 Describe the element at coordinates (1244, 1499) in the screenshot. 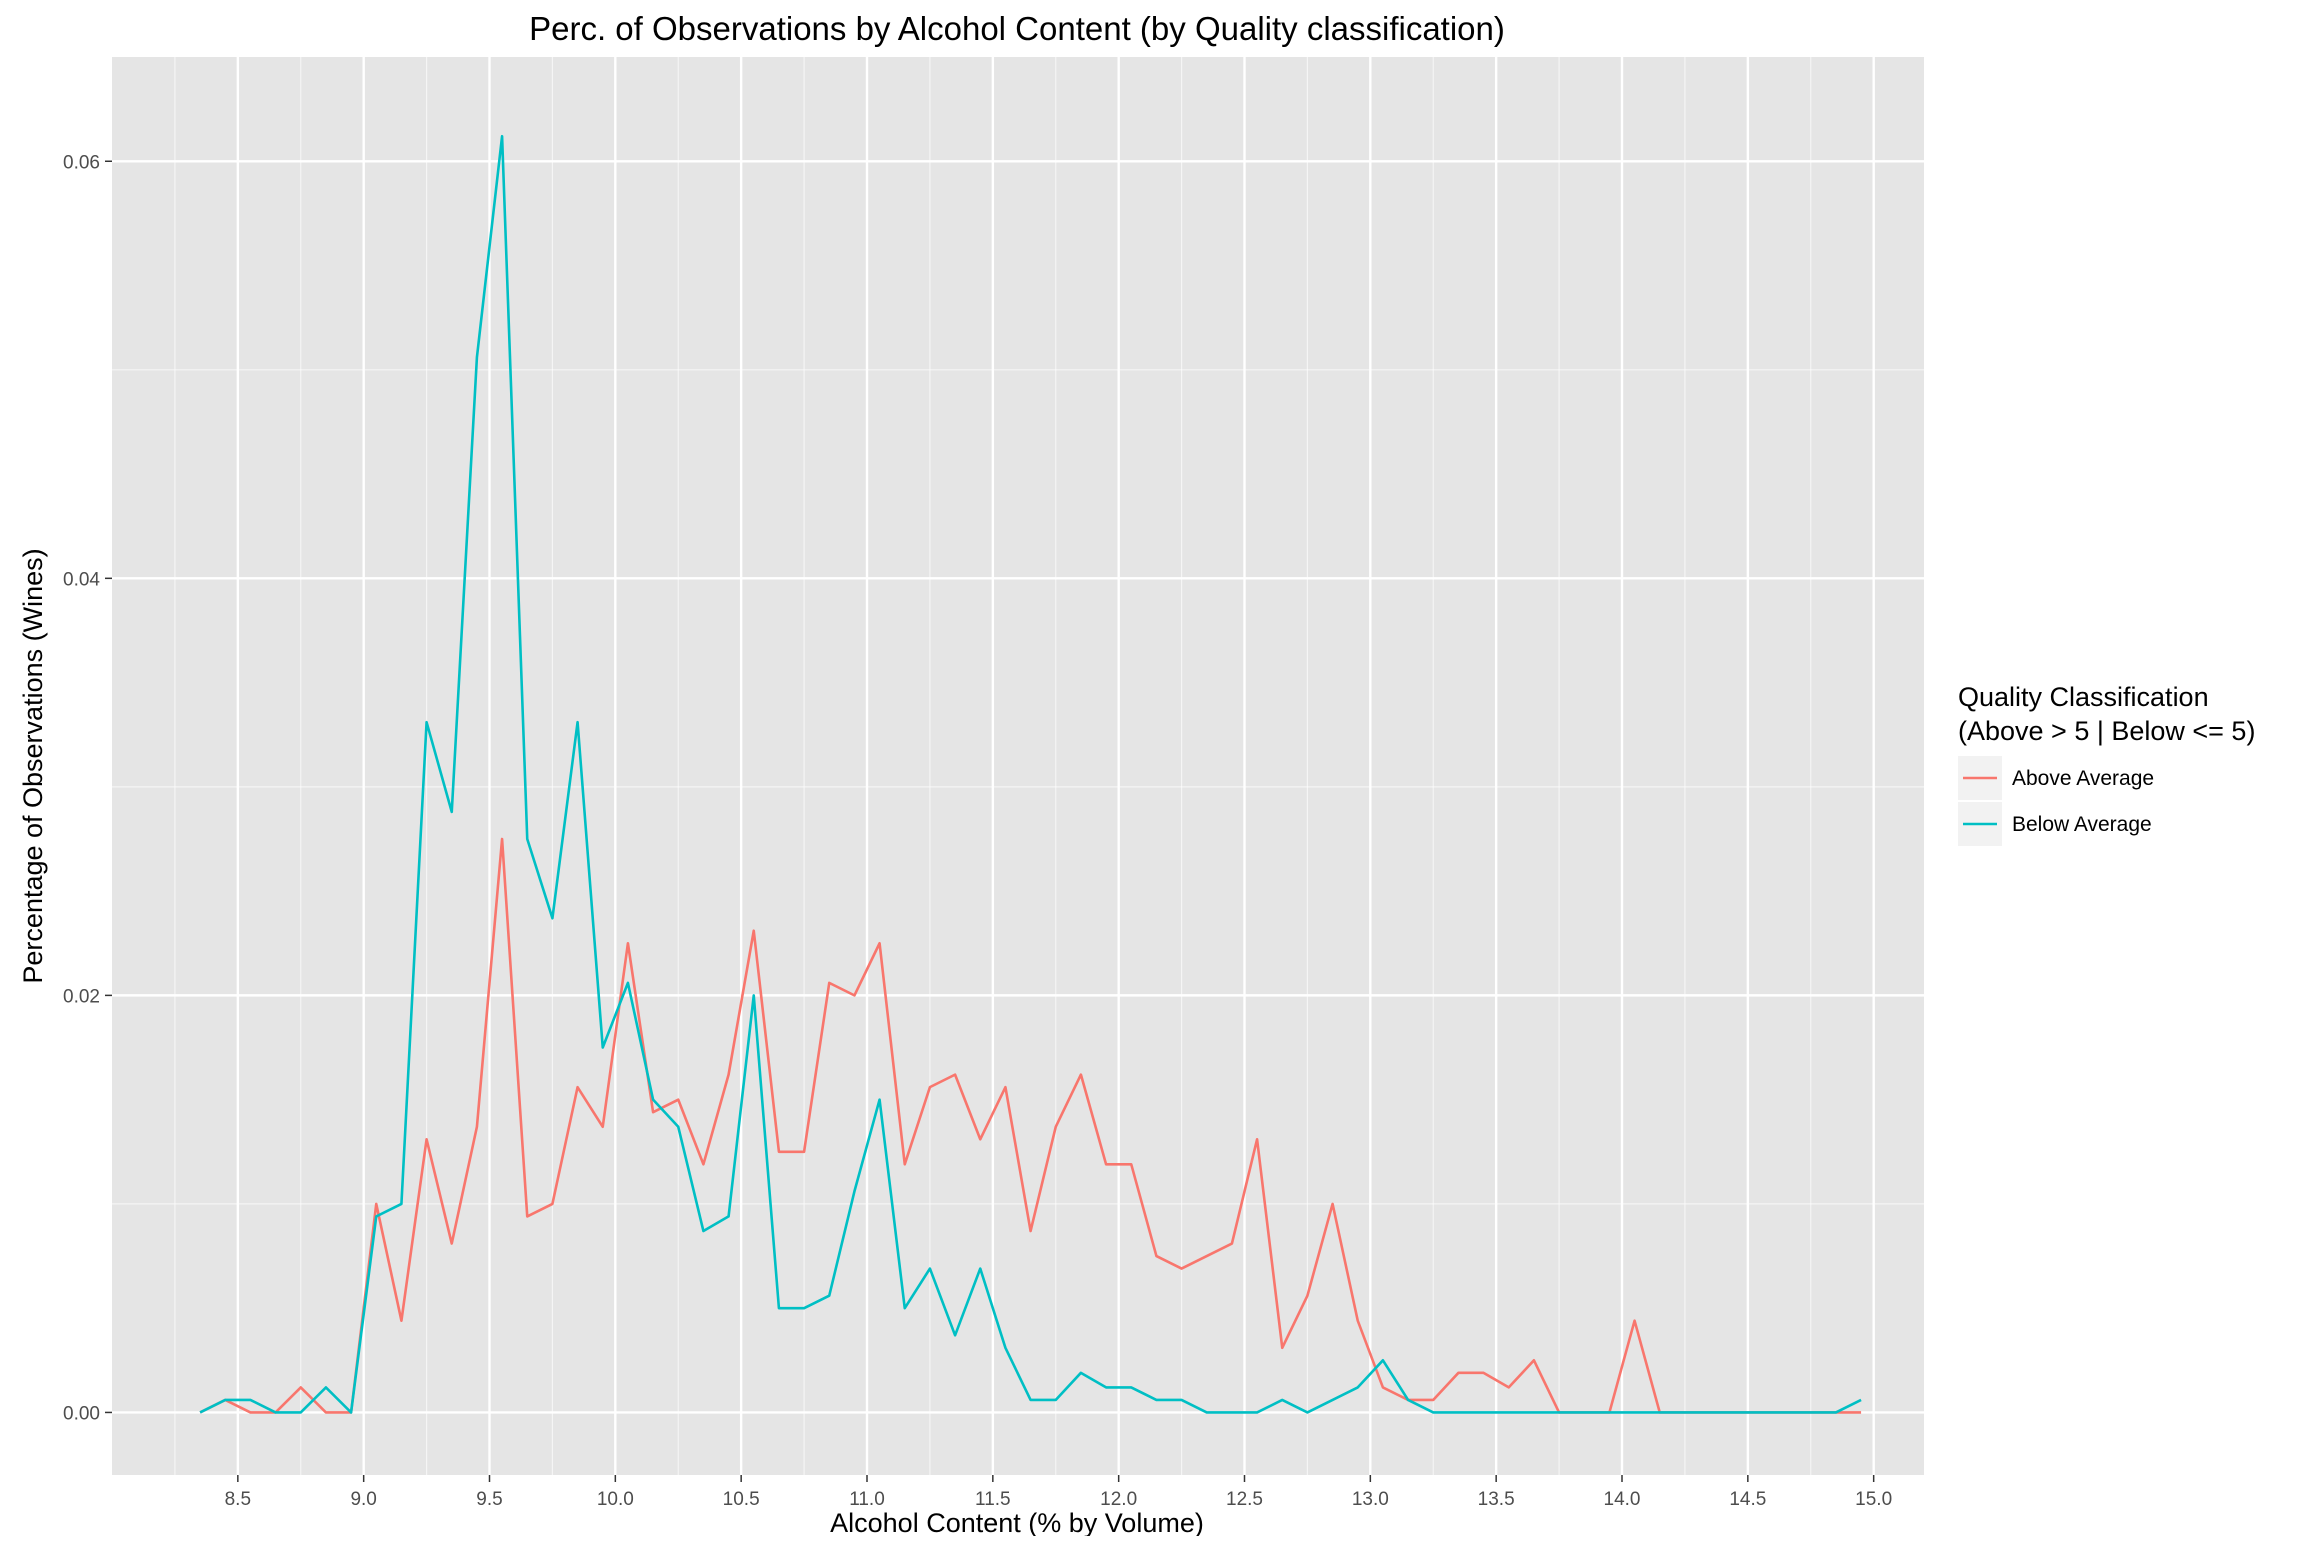

I see `x-tick-label: 12.5` at that location.